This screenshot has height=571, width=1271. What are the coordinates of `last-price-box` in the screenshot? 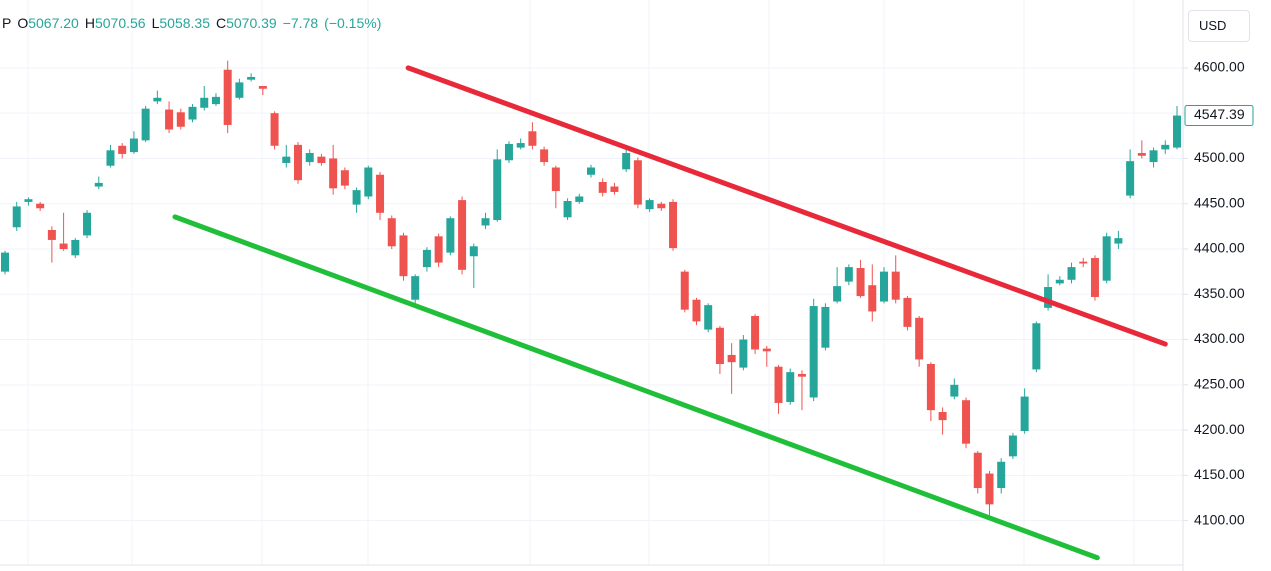 It's located at (1219, 116).